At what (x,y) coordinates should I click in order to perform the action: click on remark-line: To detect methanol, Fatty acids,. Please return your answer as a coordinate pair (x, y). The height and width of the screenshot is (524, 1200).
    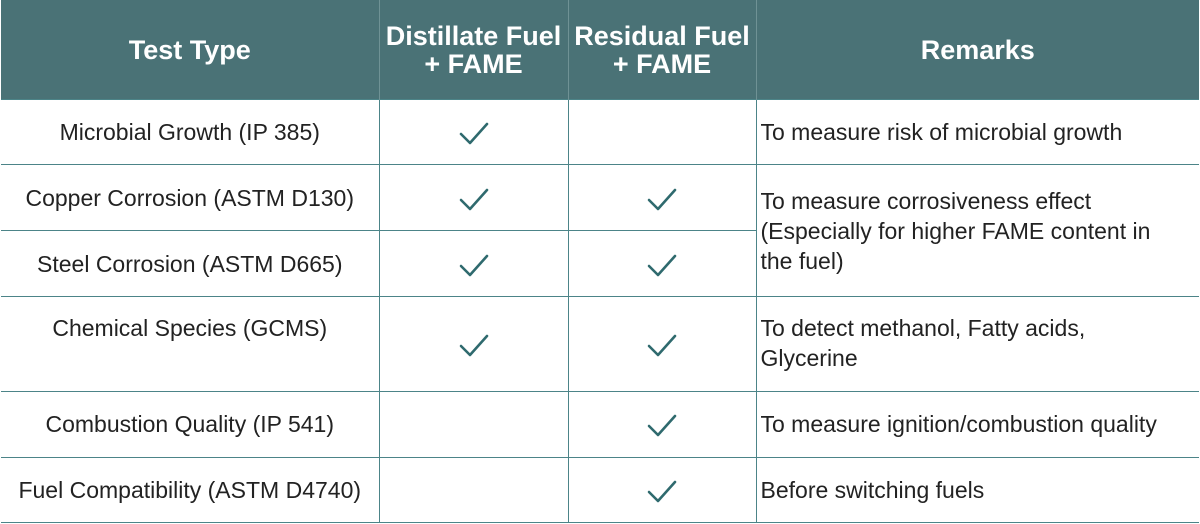
    Looking at the image, I should click on (923, 328).